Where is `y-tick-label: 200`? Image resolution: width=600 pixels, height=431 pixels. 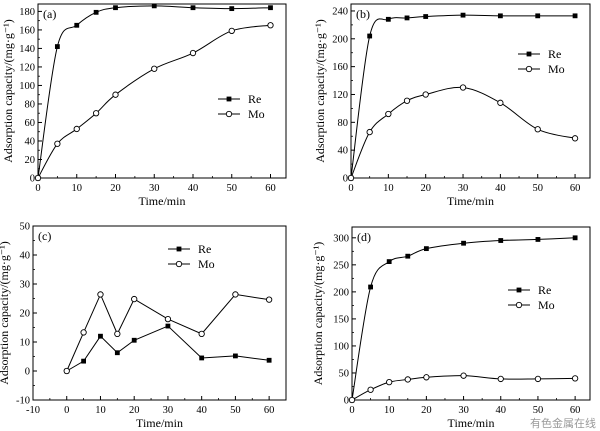 y-tick-label: 200 is located at coordinates (341, 292).